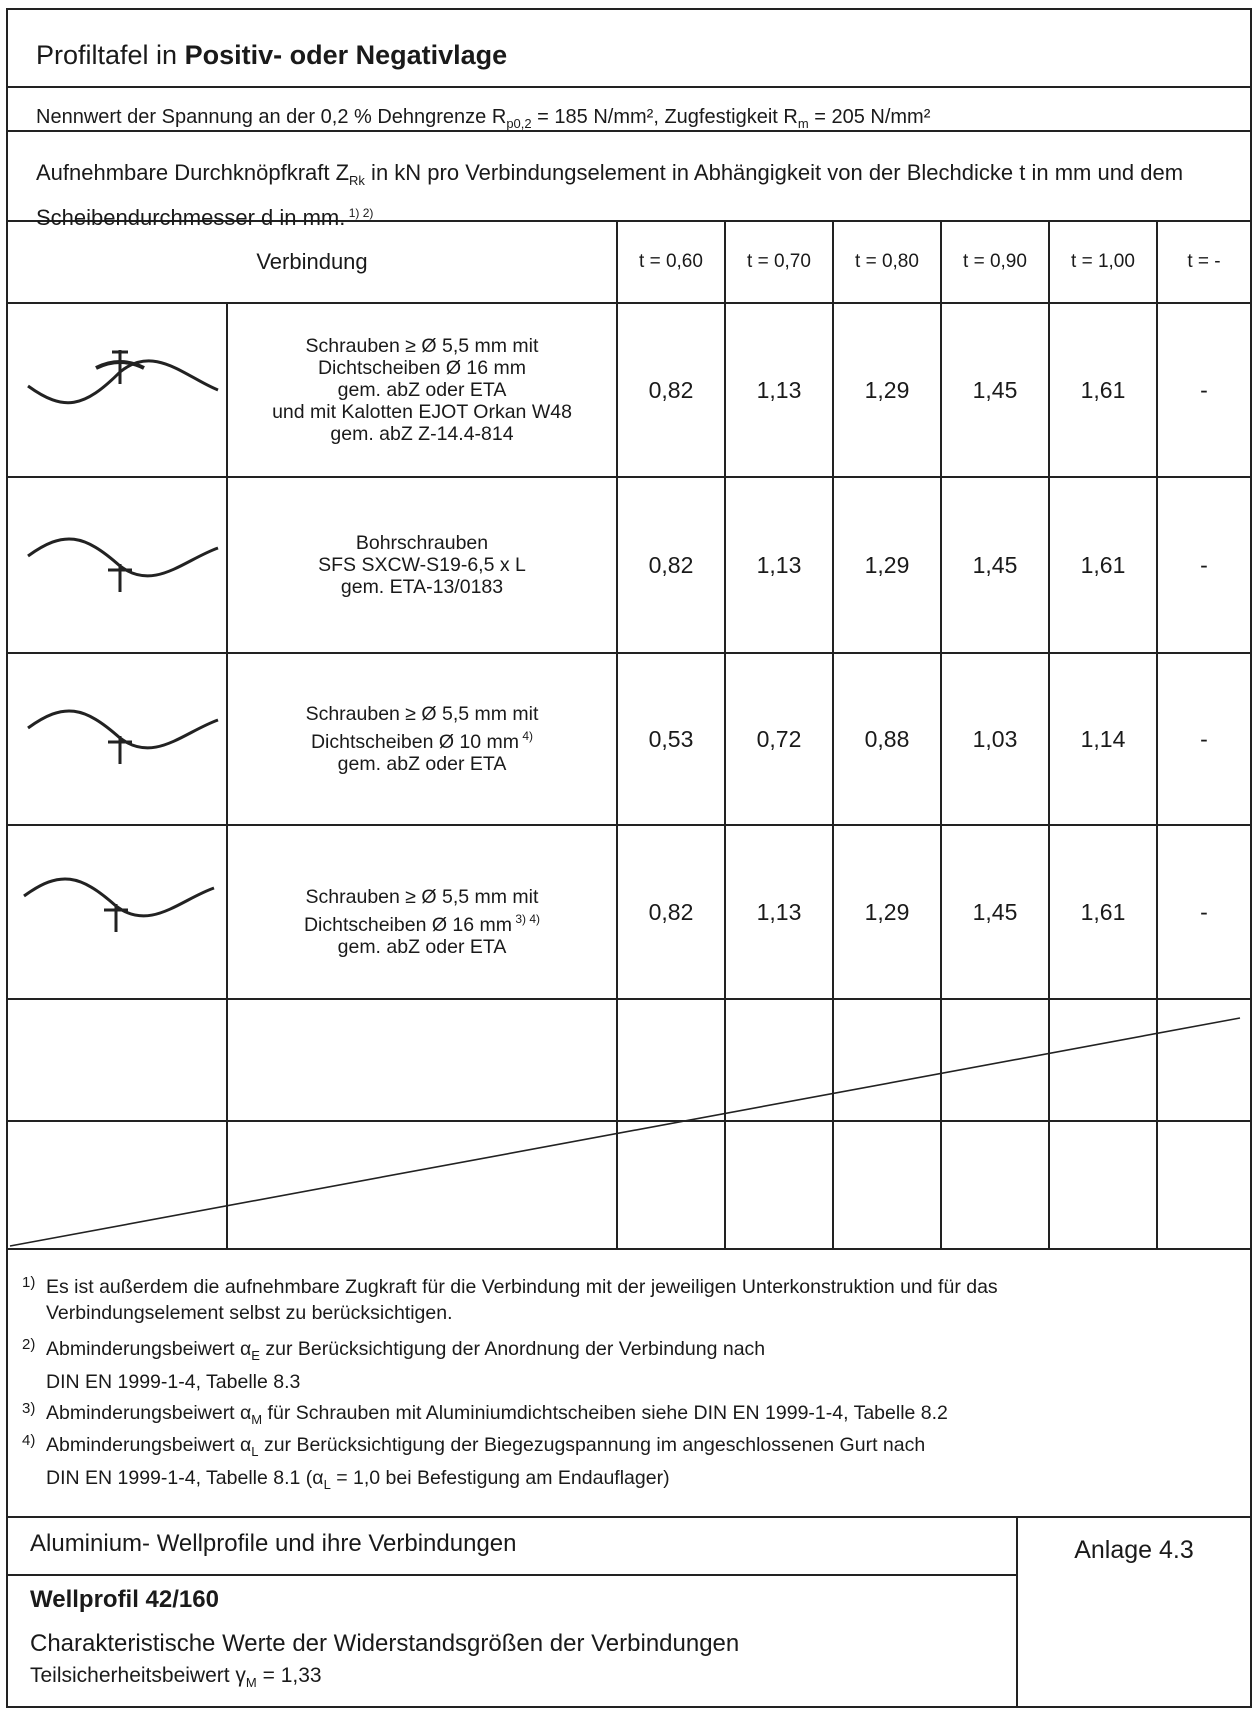  What do you see at coordinates (779, 564) in the screenshot?
I see `row-2-value: 1,13` at bounding box center [779, 564].